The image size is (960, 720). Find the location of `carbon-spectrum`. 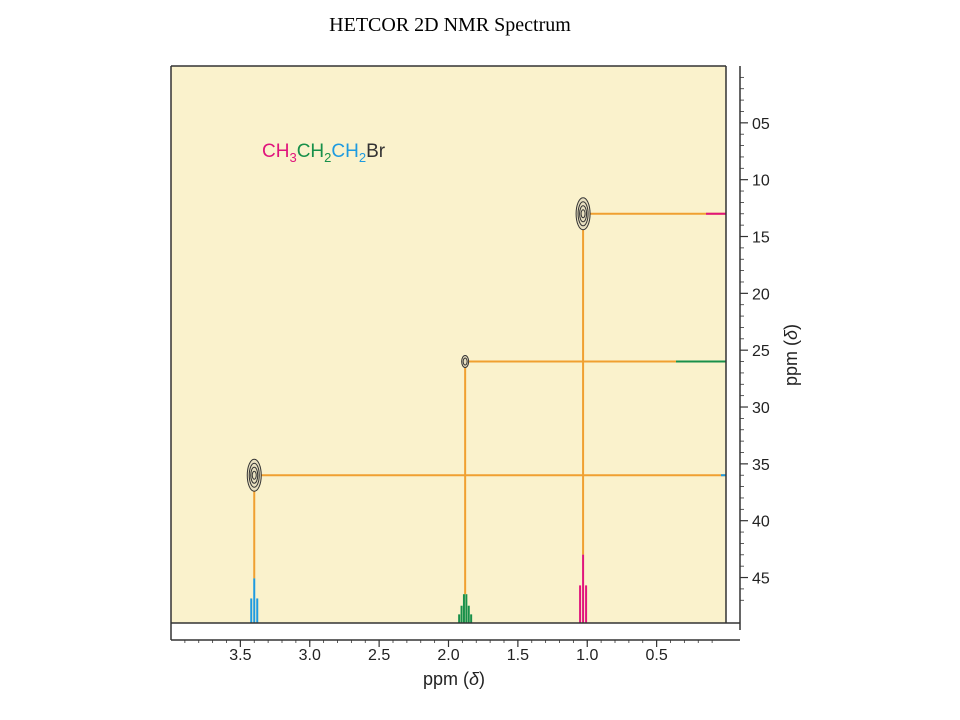

carbon-spectrum is located at coordinates (701, 344).